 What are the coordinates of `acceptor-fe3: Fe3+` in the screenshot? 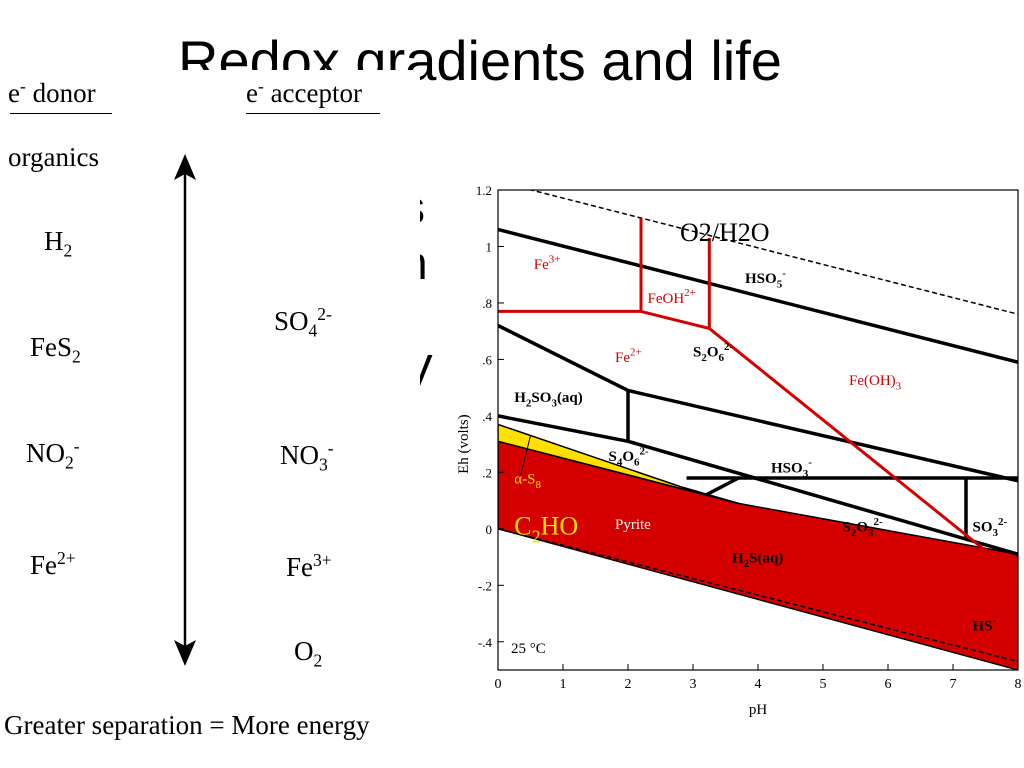 It's located at (309, 566).